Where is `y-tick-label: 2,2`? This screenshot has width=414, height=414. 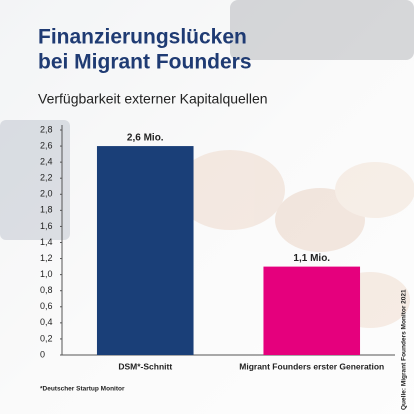 y-tick-label: 2,2 is located at coordinates (46, 178).